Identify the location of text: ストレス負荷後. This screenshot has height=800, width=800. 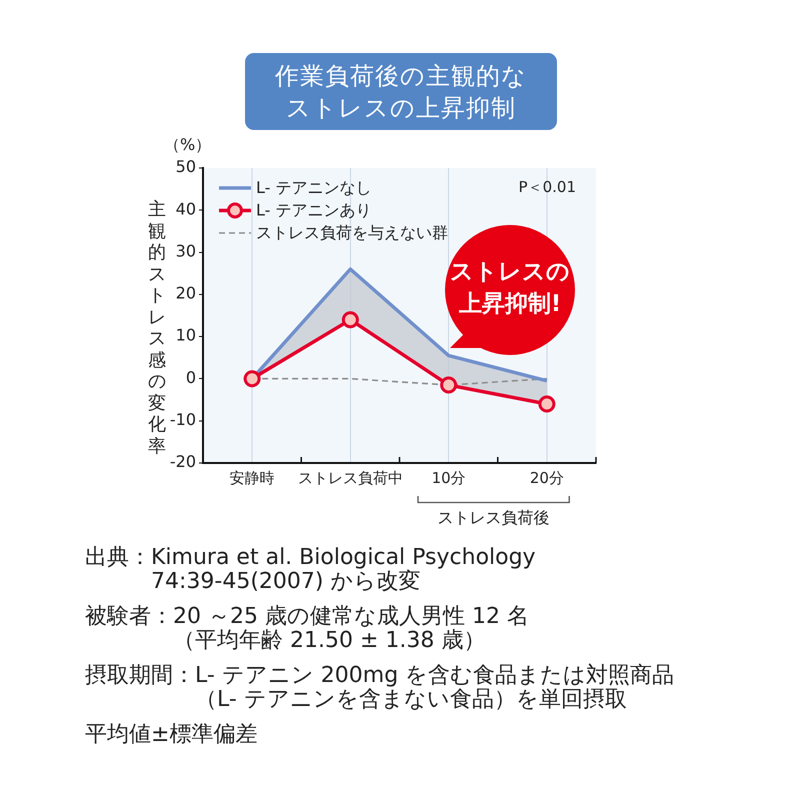
(493, 518).